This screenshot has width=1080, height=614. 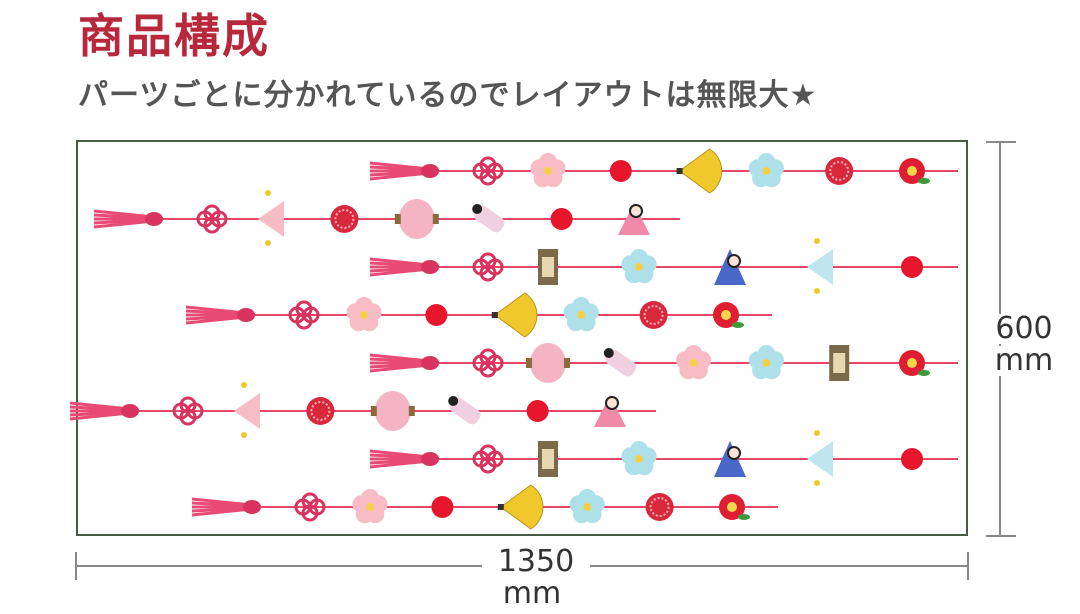 I want to click on page-title: 商品構成, so click(x=174, y=36).